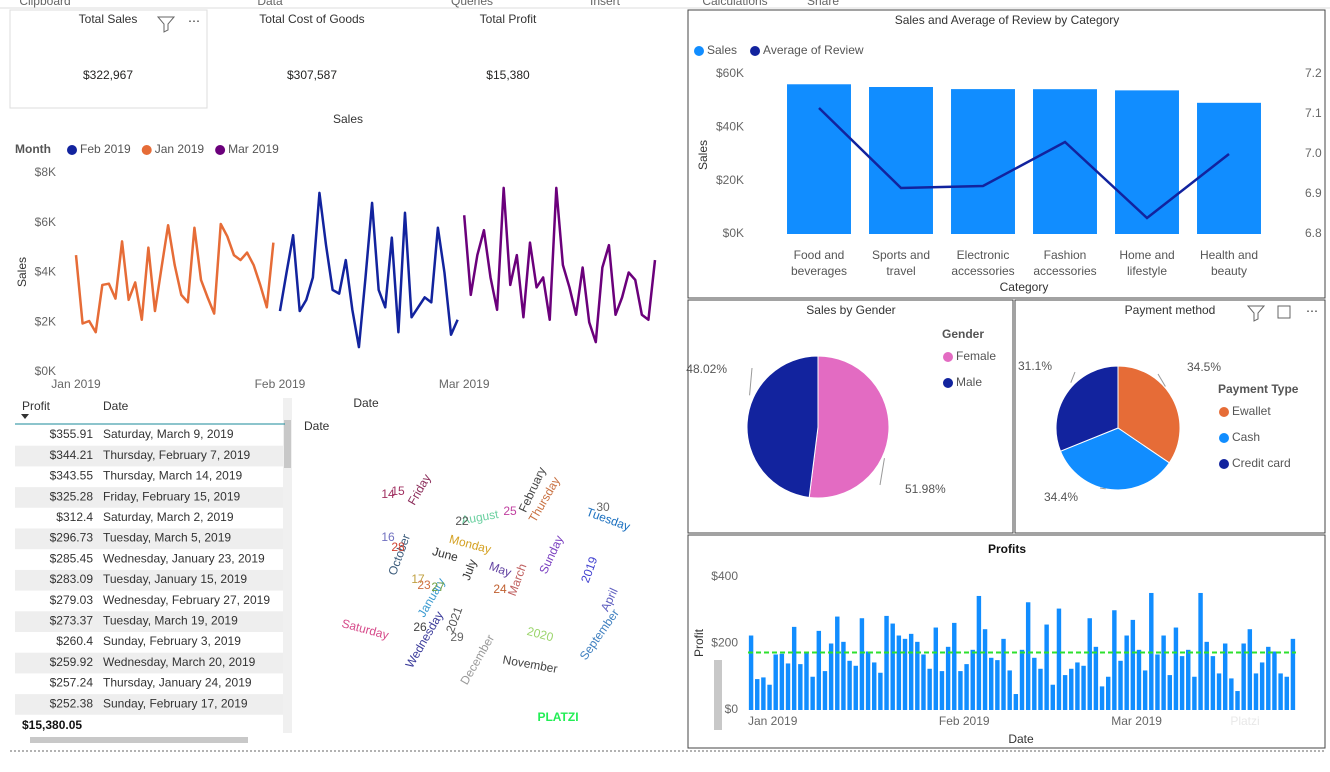 This screenshot has width=1330, height=772. I want to click on column-header: Date, so click(116, 406).